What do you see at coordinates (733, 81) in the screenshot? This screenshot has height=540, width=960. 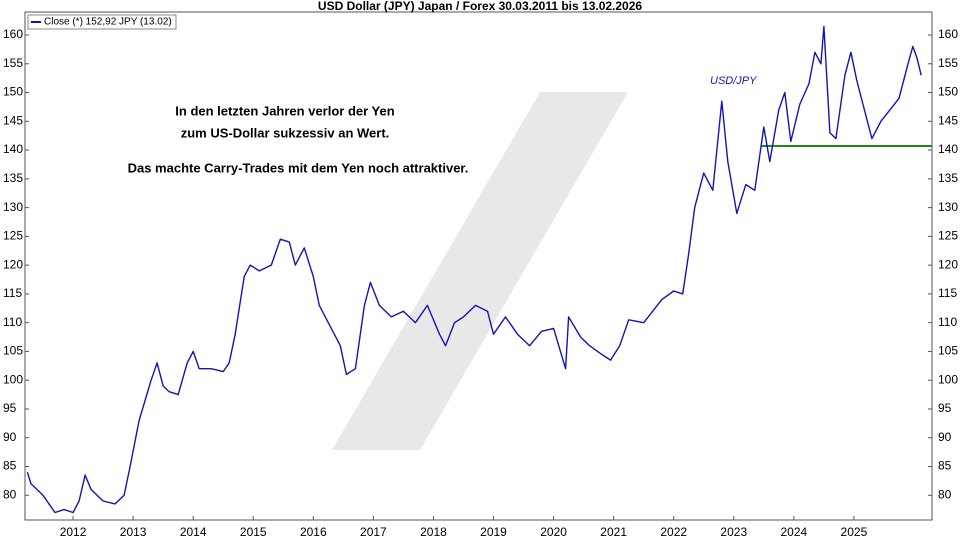 I see `series-label: USD/JPY` at bounding box center [733, 81].